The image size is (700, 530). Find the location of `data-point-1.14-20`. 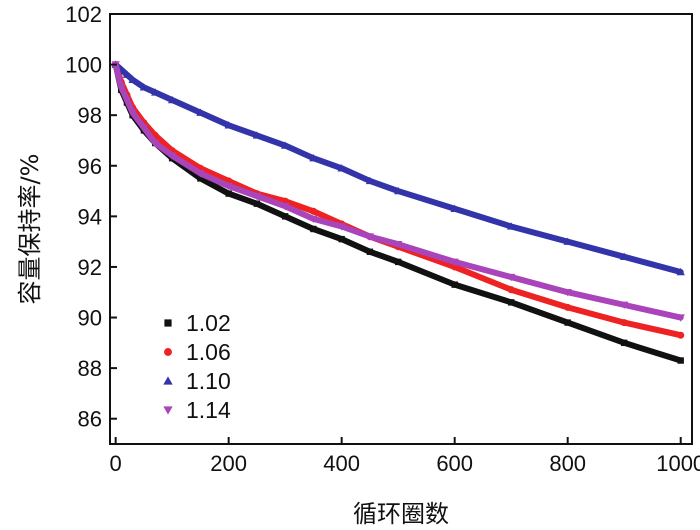

data-point-1.14-20 is located at coordinates (127, 100).